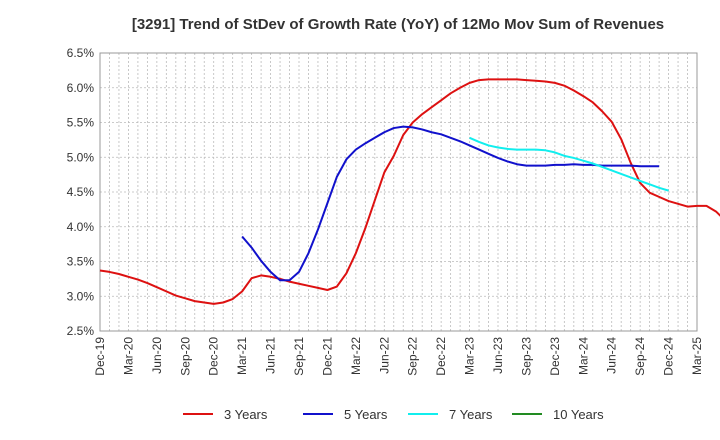 This screenshot has width=720, height=440. What do you see at coordinates (366, 414) in the screenshot?
I see `legend-label: 5 Years` at bounding box center [366, 414].